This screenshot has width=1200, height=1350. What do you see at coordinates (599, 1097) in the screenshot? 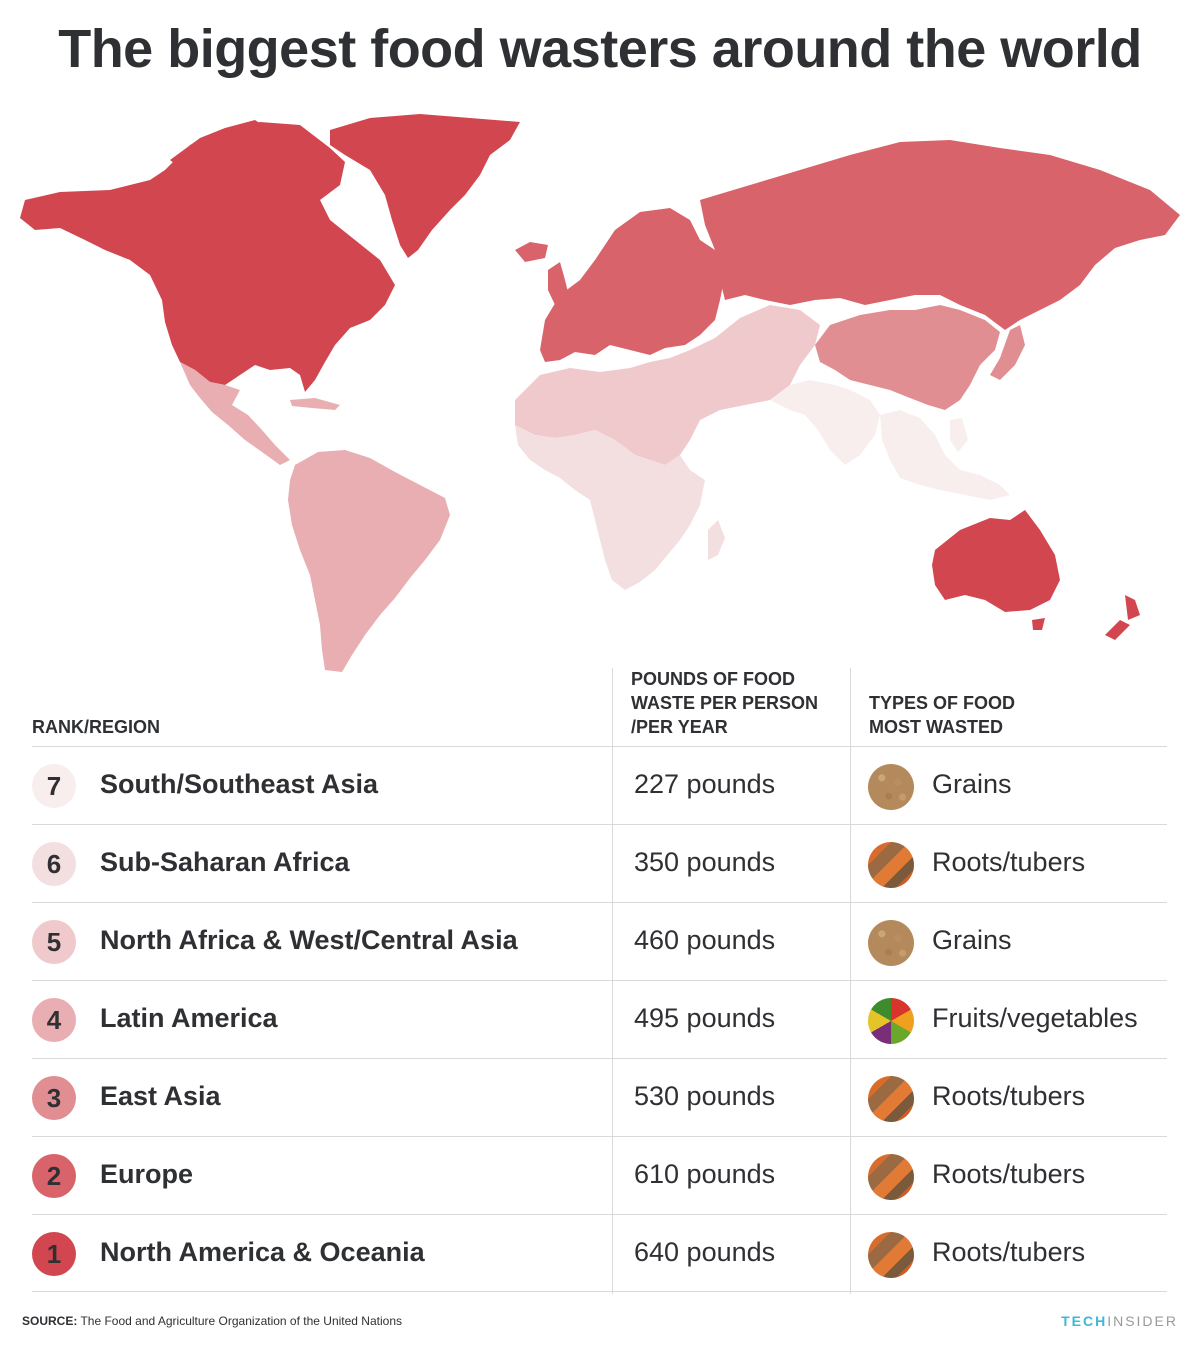
I see `table-row: 3 East Asia 530 pounds Roots/tubers` at bounding box center [599, 1097].